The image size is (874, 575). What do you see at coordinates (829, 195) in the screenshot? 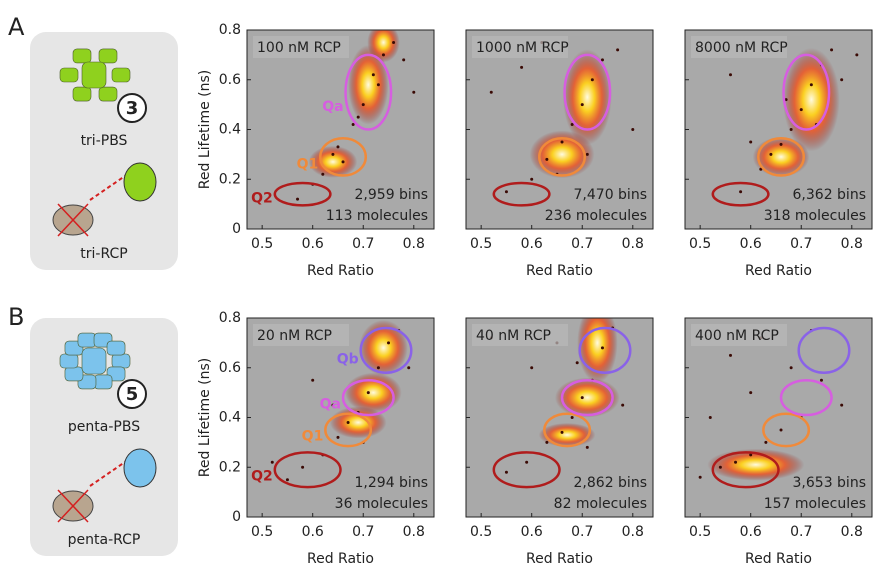
I see `bins: 6,362 bins` at bounding box center [829, 195].